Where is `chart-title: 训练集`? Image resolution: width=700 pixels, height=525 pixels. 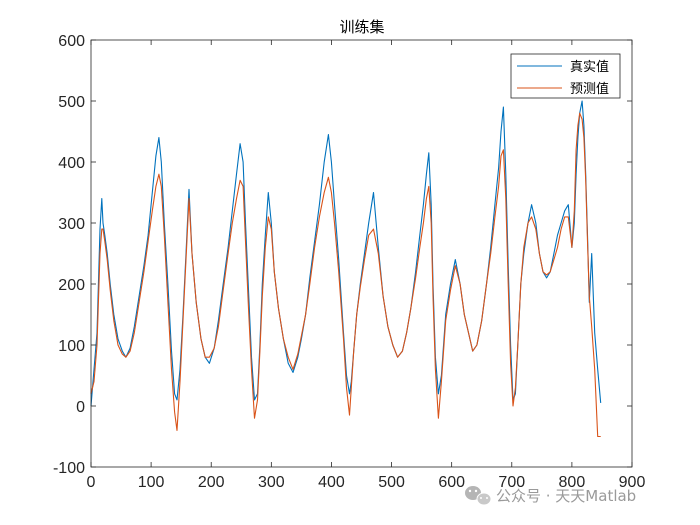 chart-title: 训练集 is located at coordinates (361, 27).